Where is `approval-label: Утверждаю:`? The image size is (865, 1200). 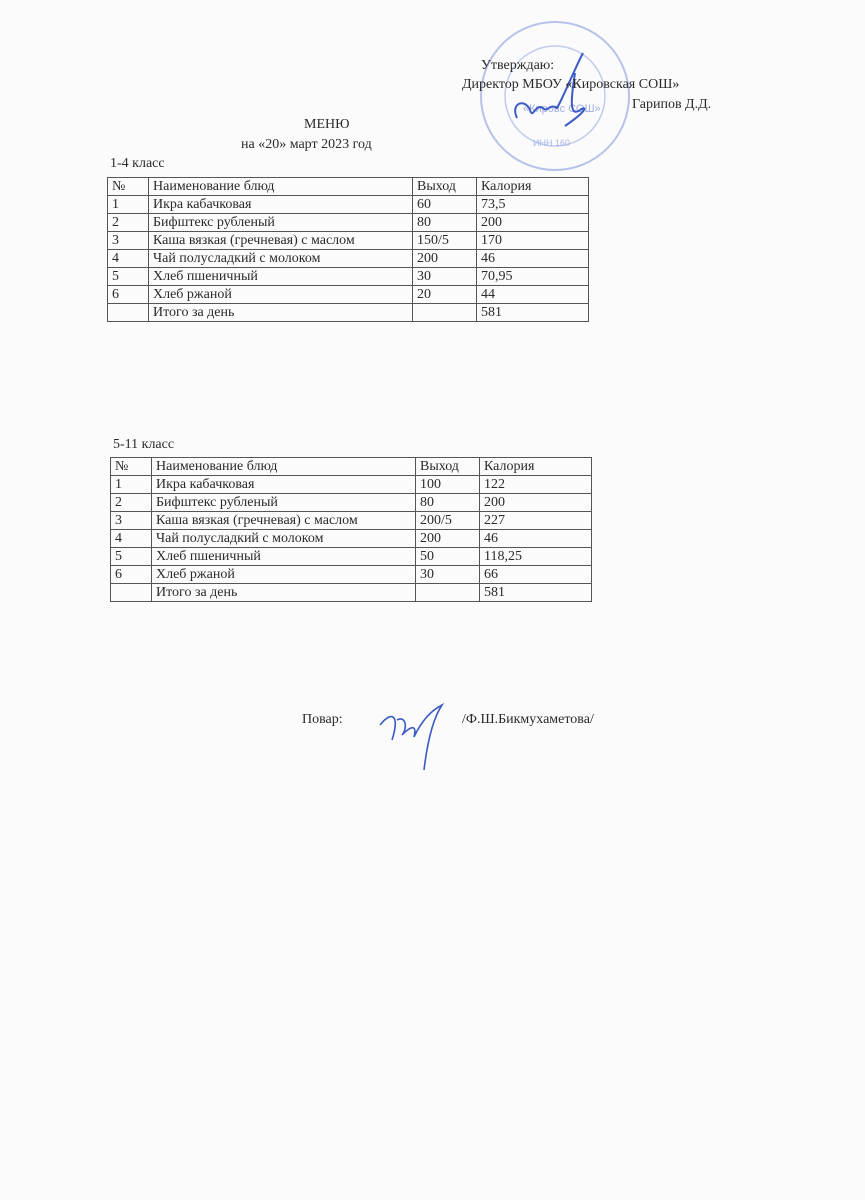
approval-label: Утверждаю: is located at coordinates (518, 65).